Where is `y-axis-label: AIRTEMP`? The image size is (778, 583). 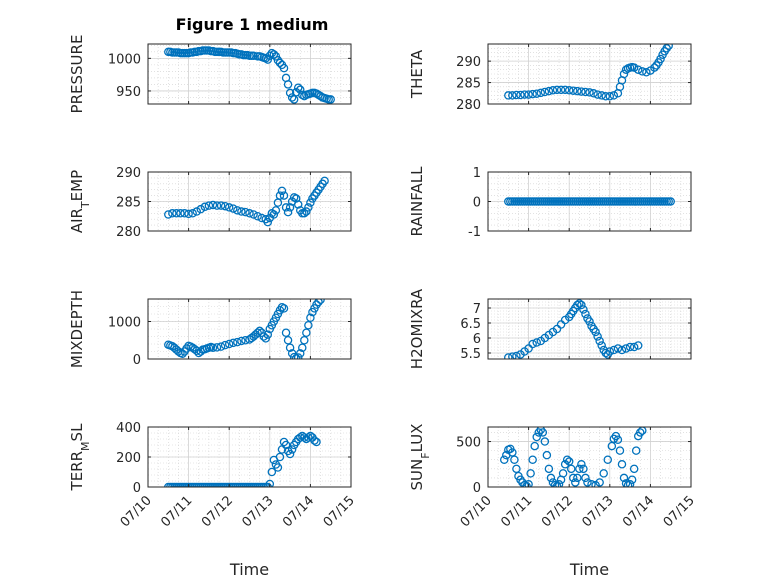 y-axis-label: AIRTEMP is located at coordinates (80, 201).